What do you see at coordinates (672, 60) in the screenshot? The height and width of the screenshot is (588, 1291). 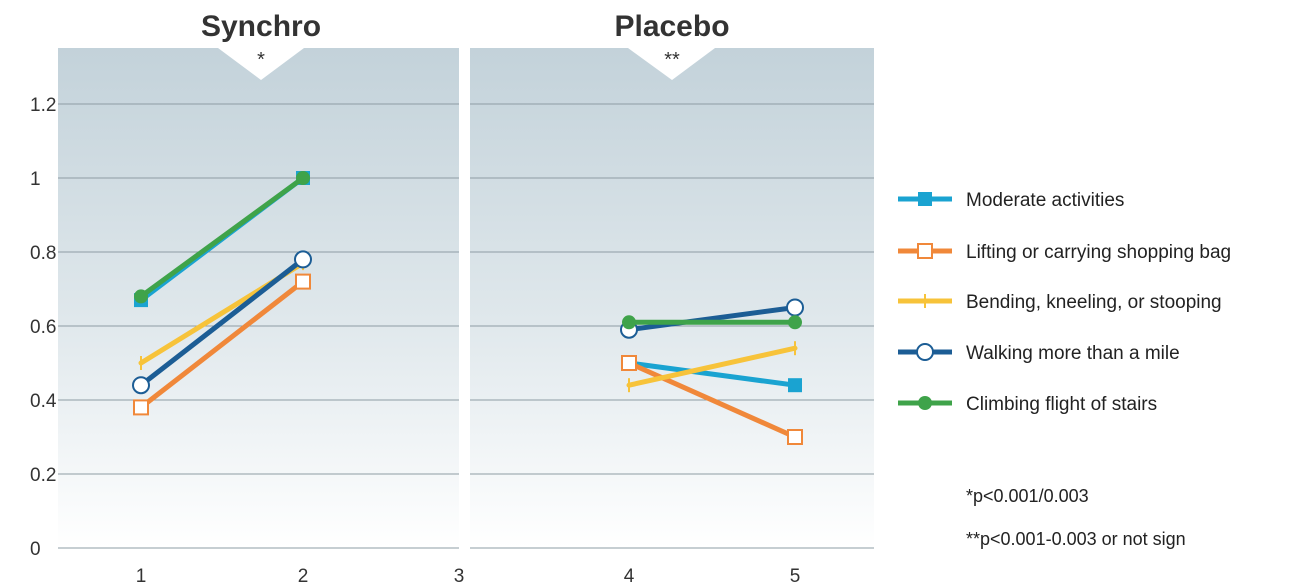 I see `significance-marker-placebo: **` at bounding box center [672, 60].